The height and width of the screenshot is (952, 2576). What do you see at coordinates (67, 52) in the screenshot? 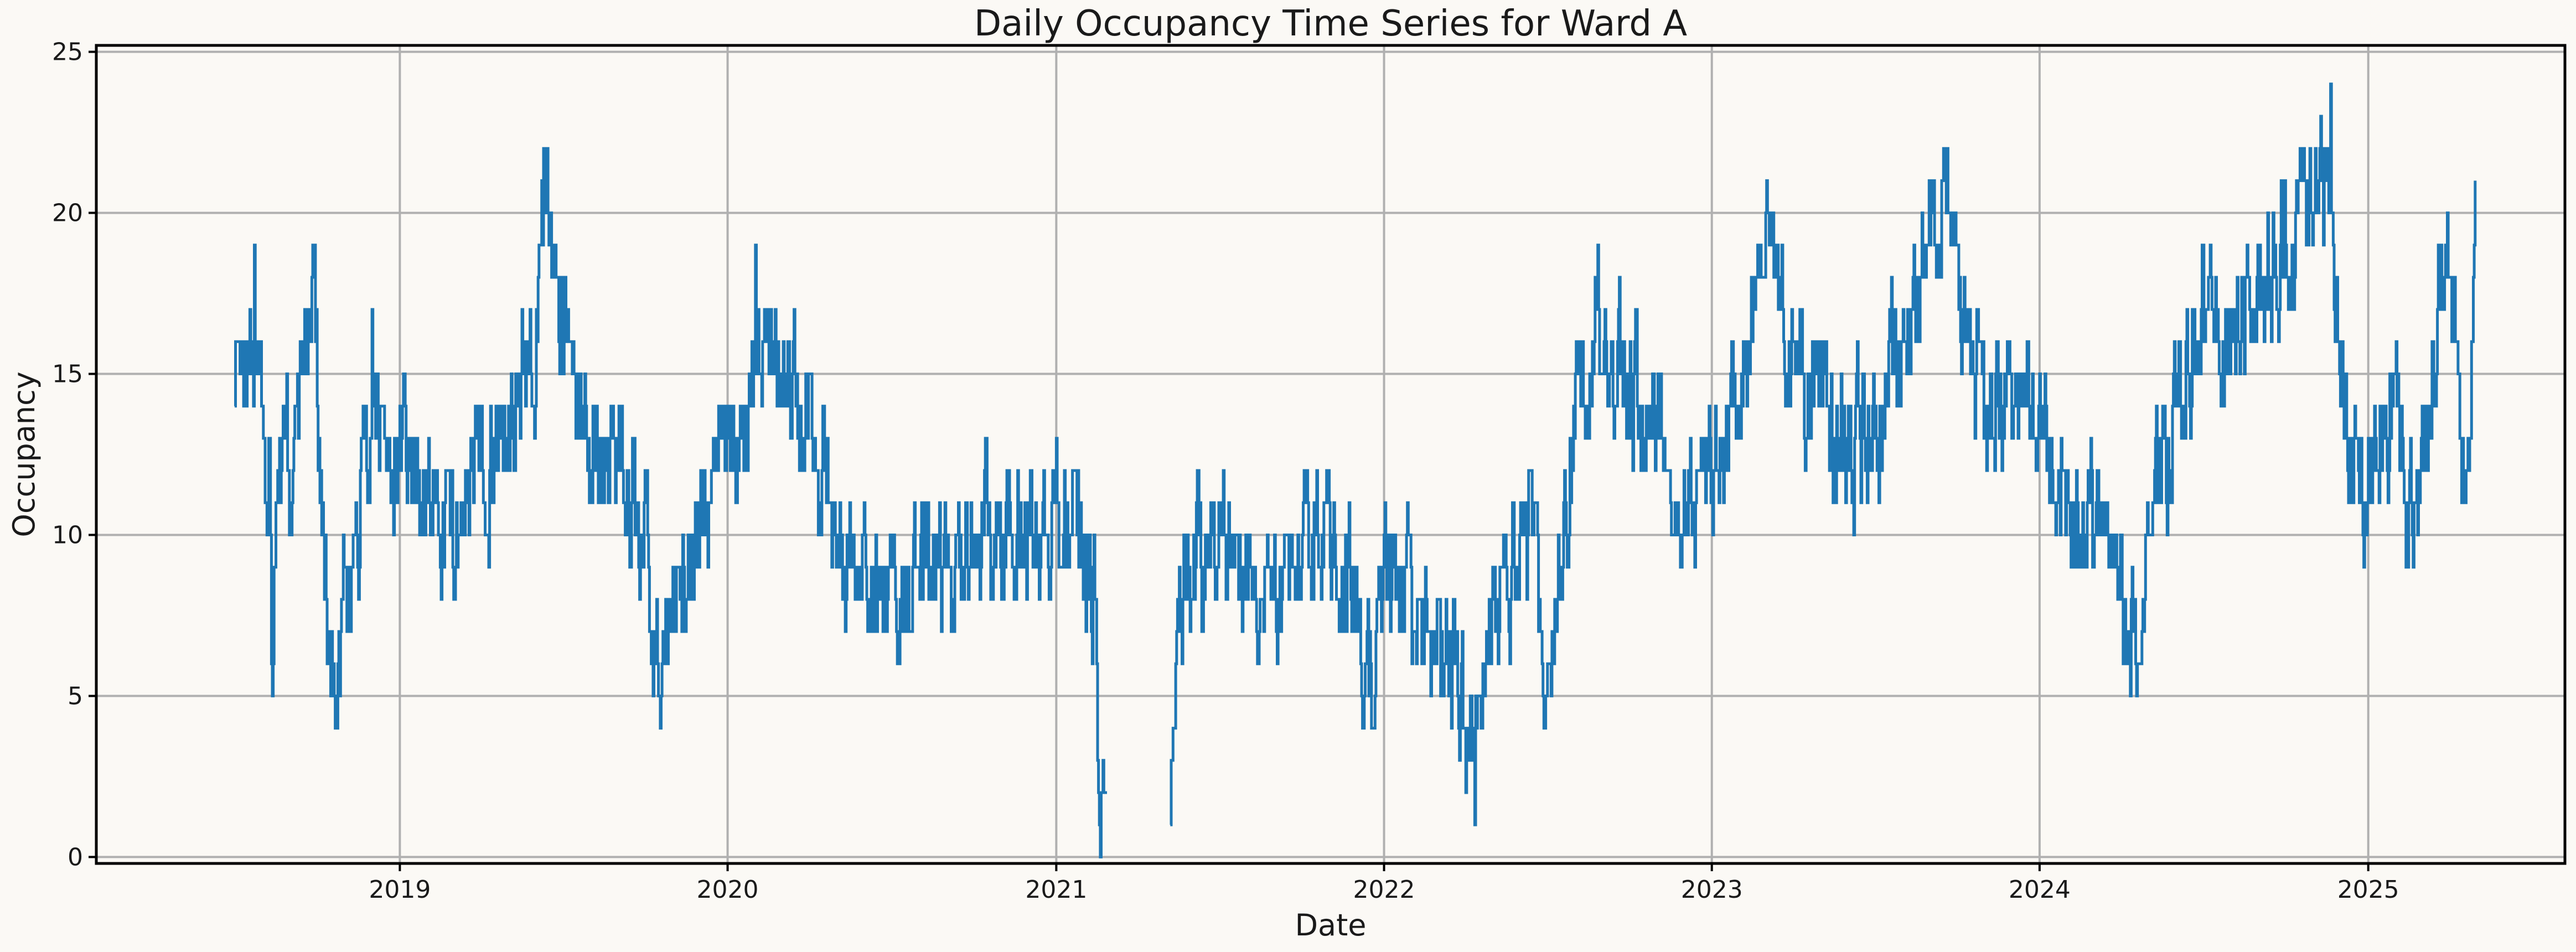
I see `y-tick-label-25: 25` at bounding box center [67, 52].